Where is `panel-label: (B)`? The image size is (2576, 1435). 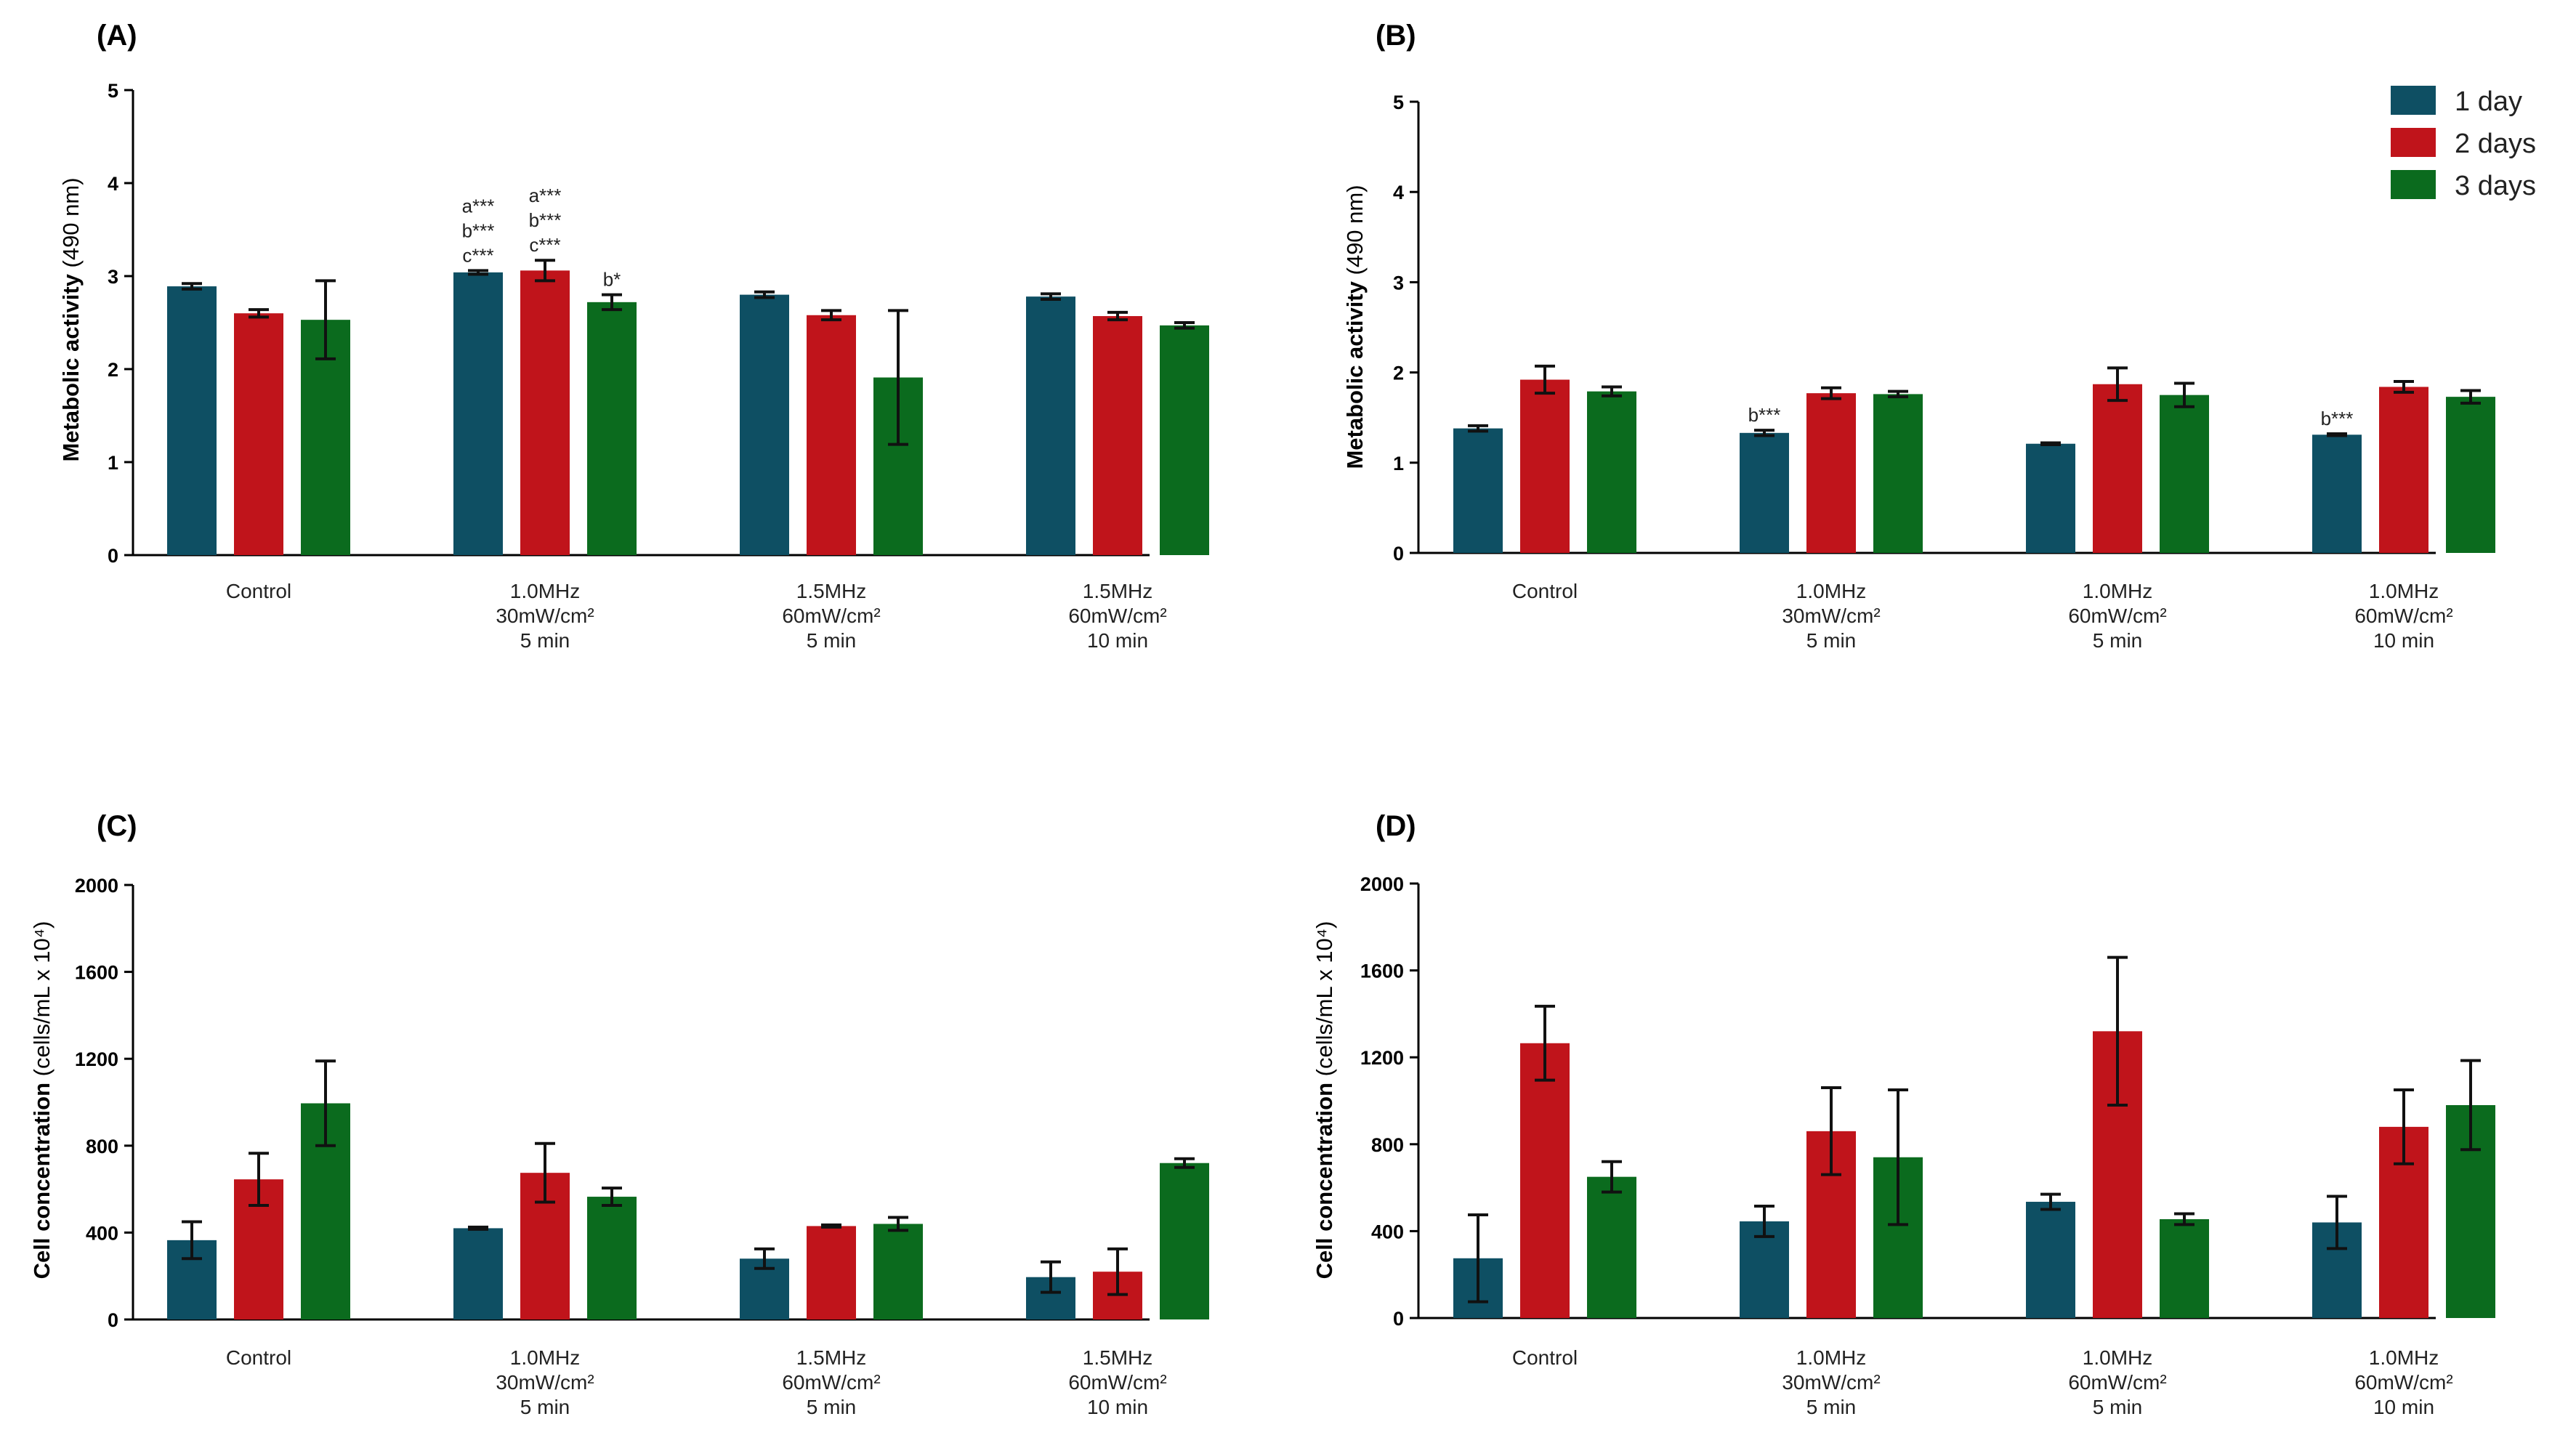
panel-label: (B) is located at coordinates (1396, 36).